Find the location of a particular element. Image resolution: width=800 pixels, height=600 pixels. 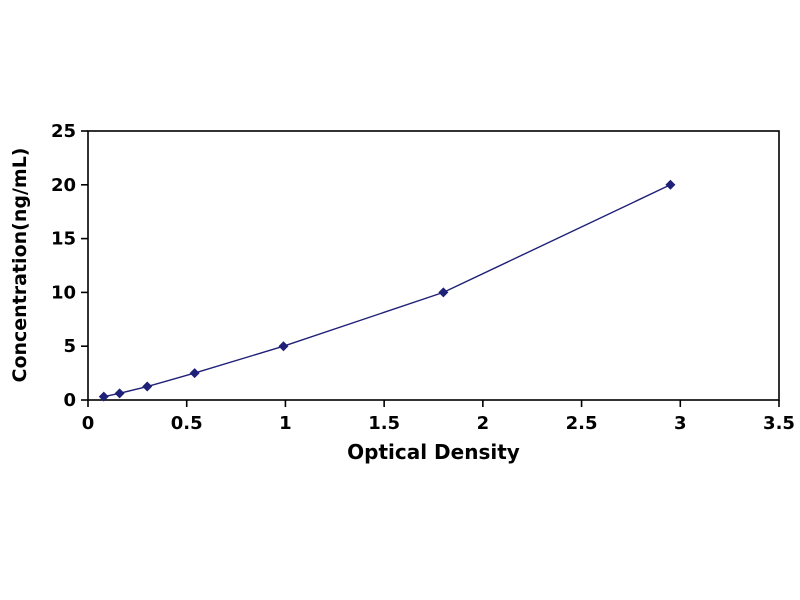

y-tick-label: 10 is located at coordinates (63, 292).